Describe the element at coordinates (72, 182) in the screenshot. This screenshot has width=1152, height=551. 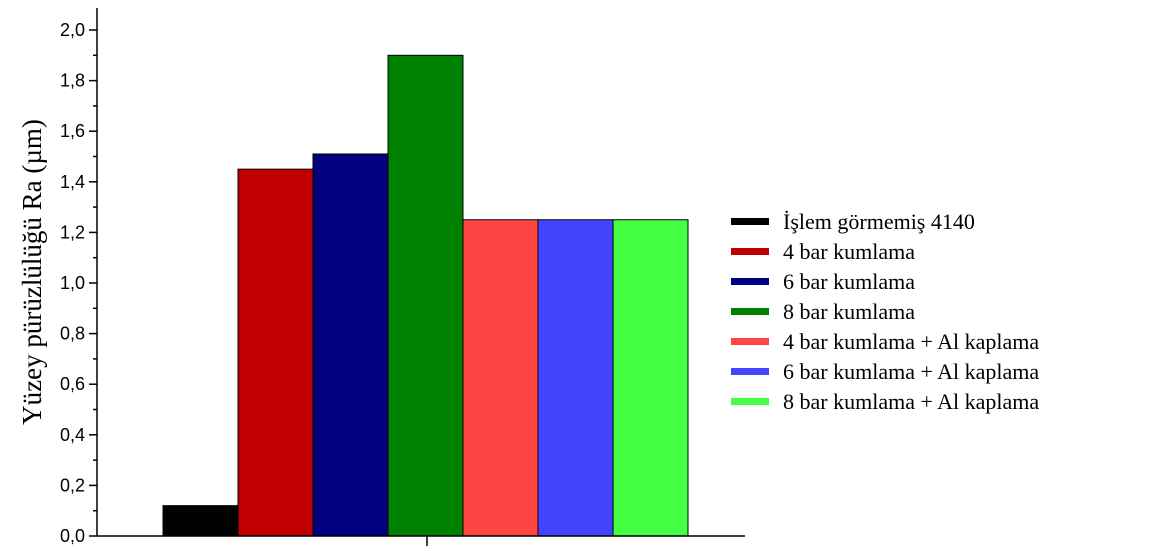
I see `y-tick-label: 1,4` at that location.